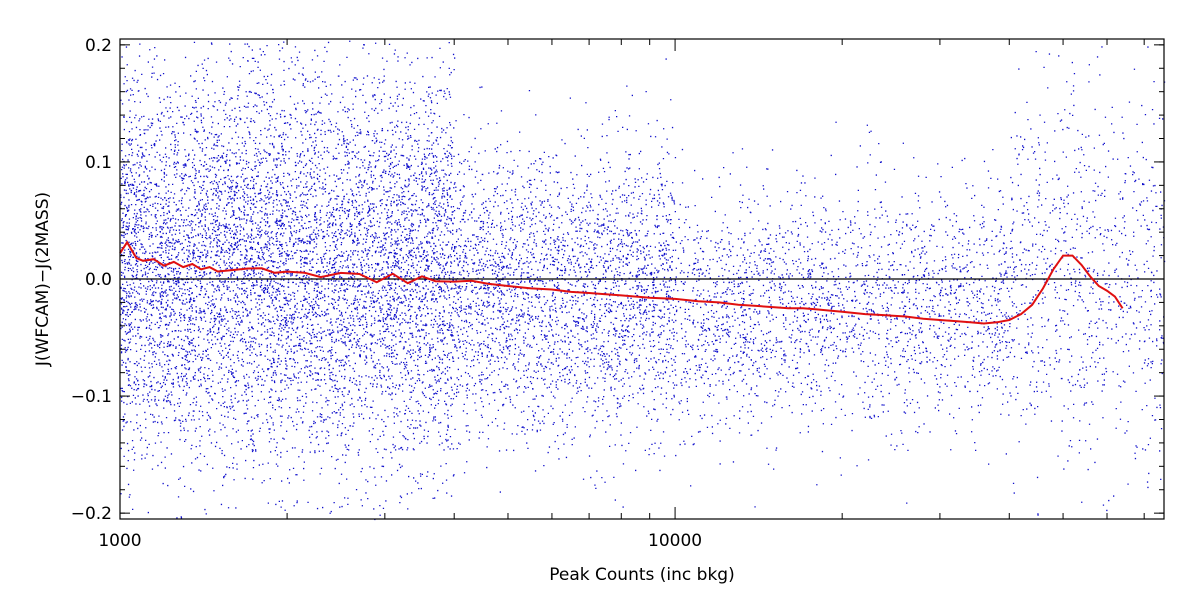 This screenshot has height=600, width=1200. I want to click on y-tick-label: 0.2, so click(98, 46).